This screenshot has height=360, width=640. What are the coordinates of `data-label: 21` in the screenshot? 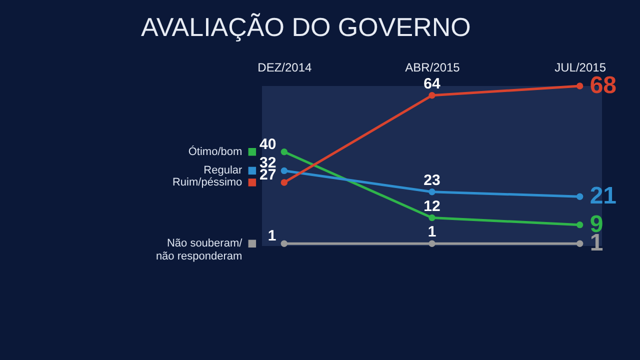 It's located at (603, 196).